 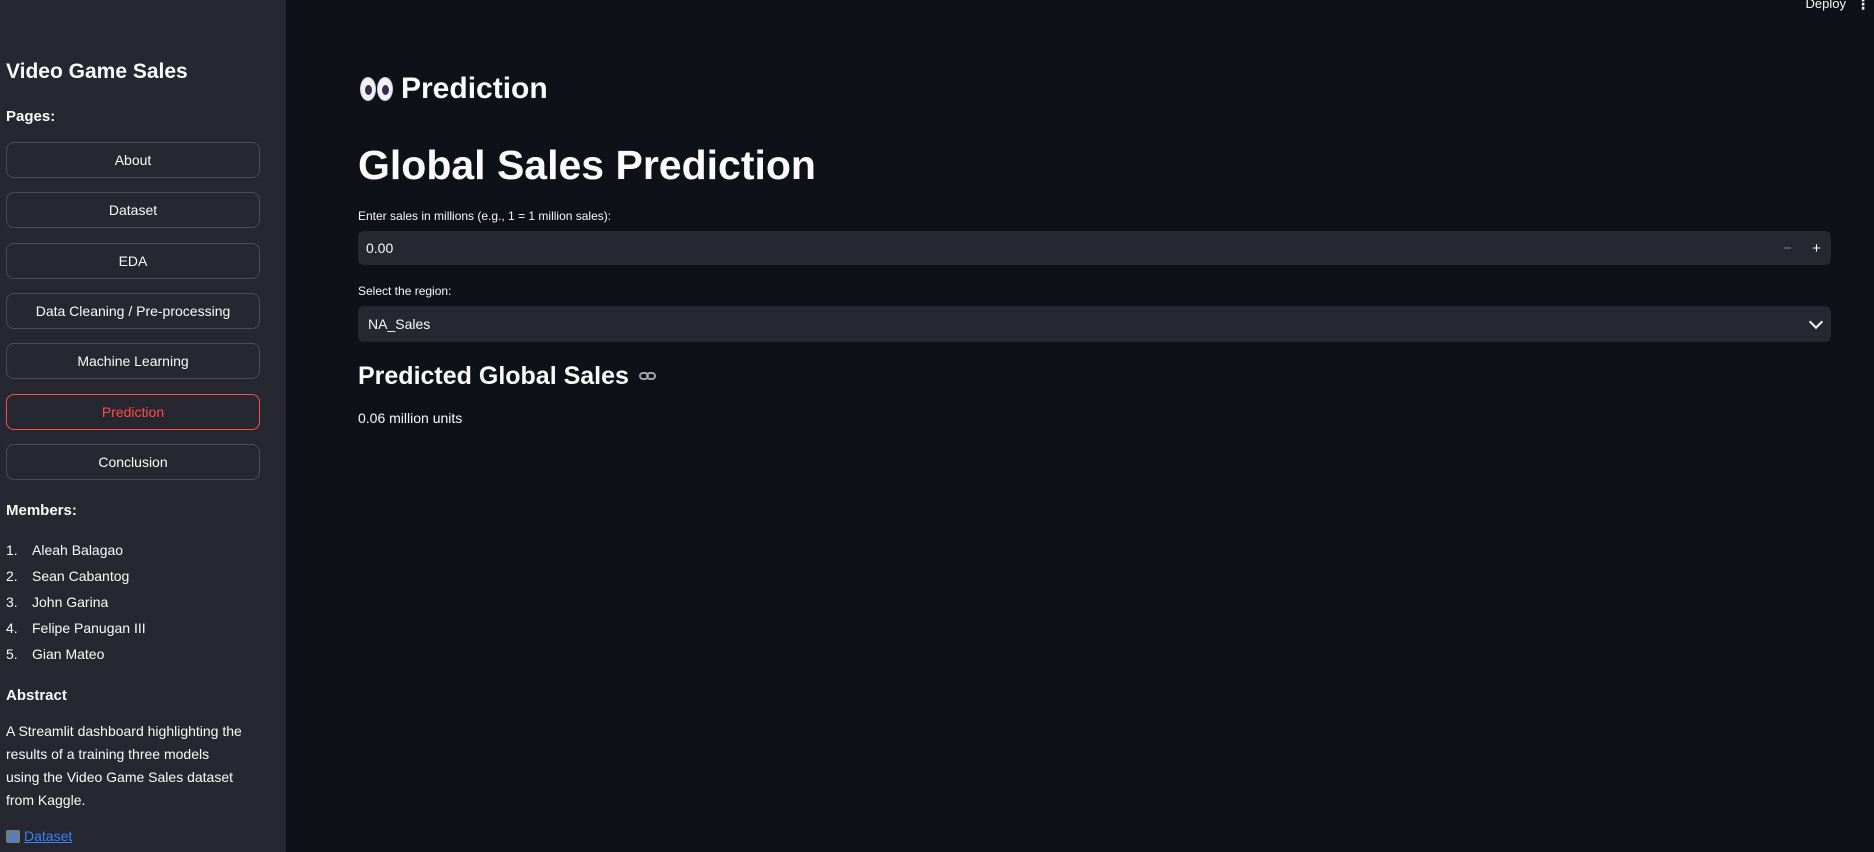 I want to click on region-select-value: NA_Sales, so click(x=399, y=324).